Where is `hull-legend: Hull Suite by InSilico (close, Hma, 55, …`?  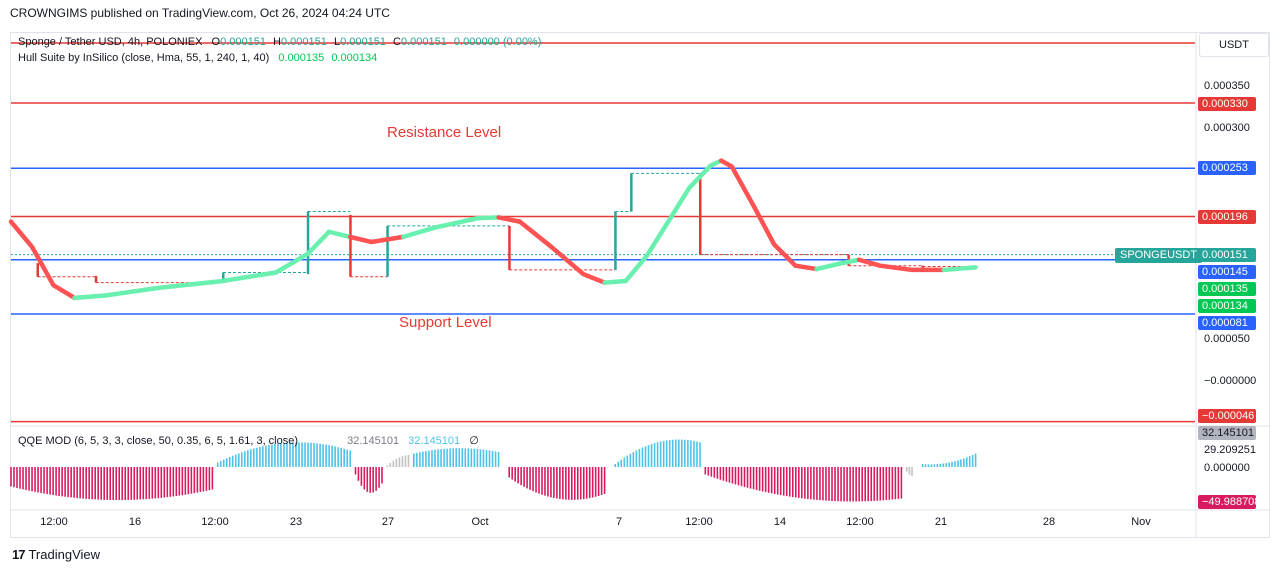 hull-legend: Hull Suite by InSilico (close, Hma, 55, … is located at coordinates (197, 58).